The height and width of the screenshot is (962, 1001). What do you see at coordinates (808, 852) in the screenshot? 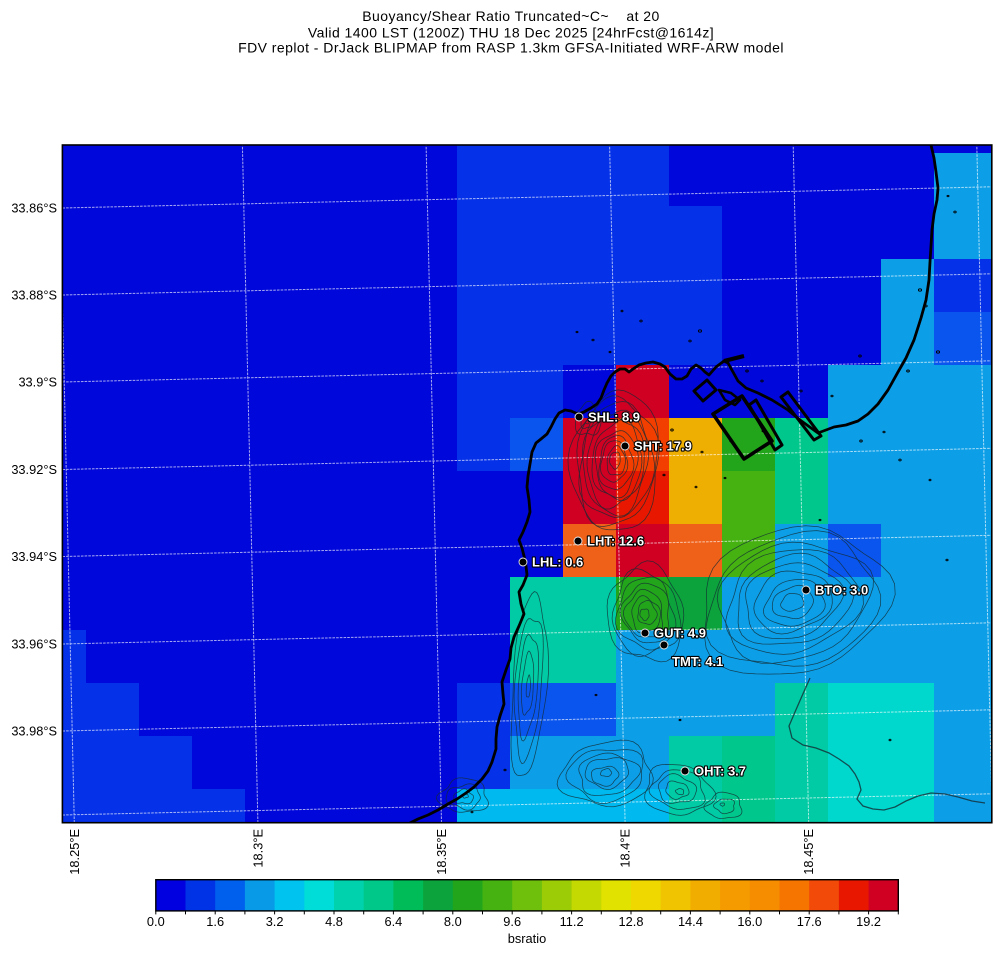
I see `svg-text: 18.45°E` at bounding box center [808, 852].